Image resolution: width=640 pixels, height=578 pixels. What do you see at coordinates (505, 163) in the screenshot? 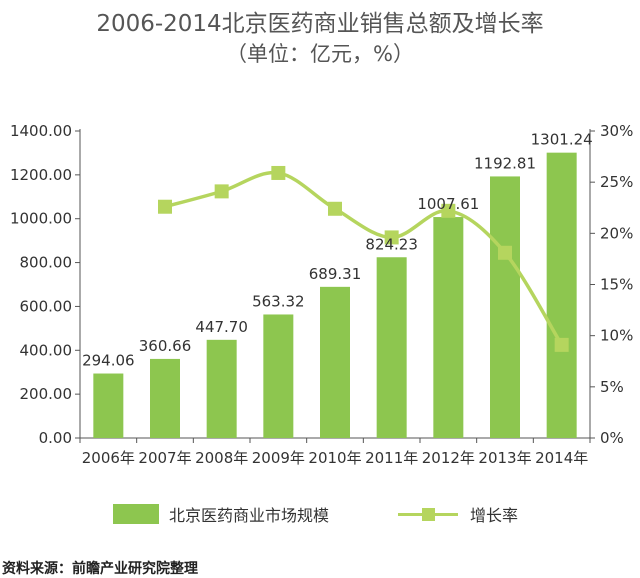
I see `bar-value-label: 1192.81` at bounding box center [505, 163].